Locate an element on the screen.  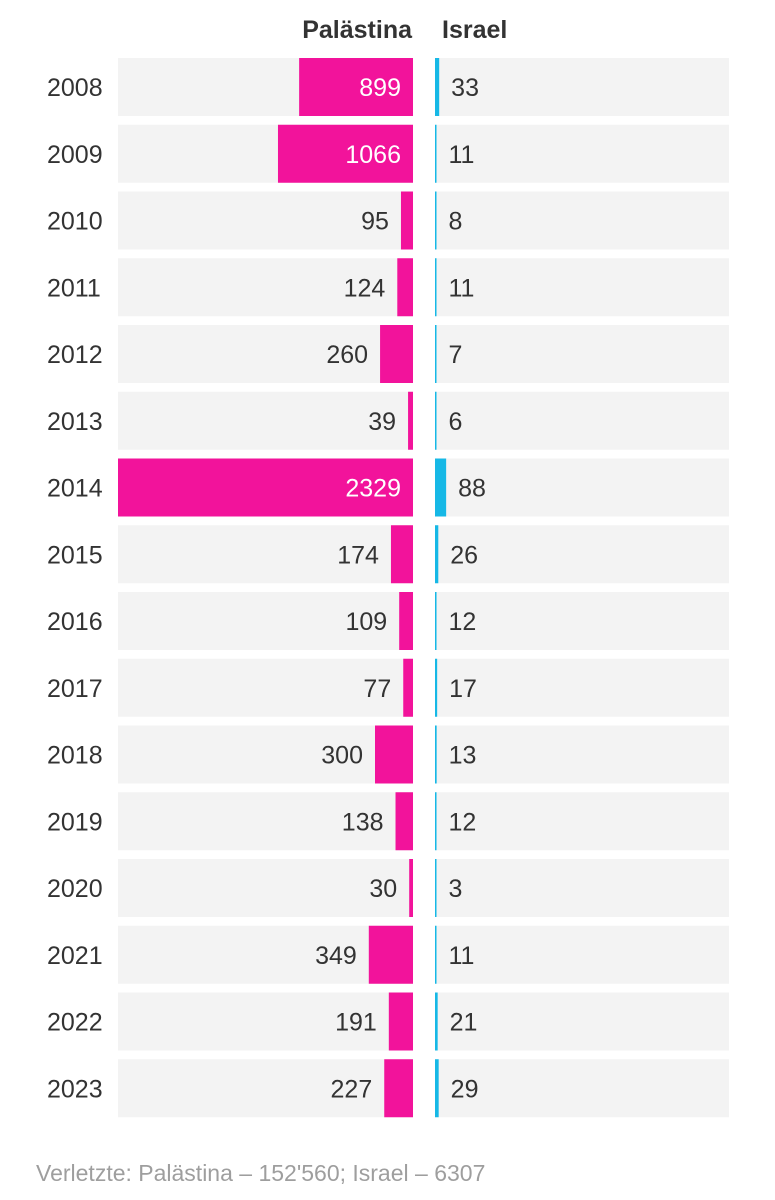
value-label-israel: 7 is located at coordinates (456, 355).